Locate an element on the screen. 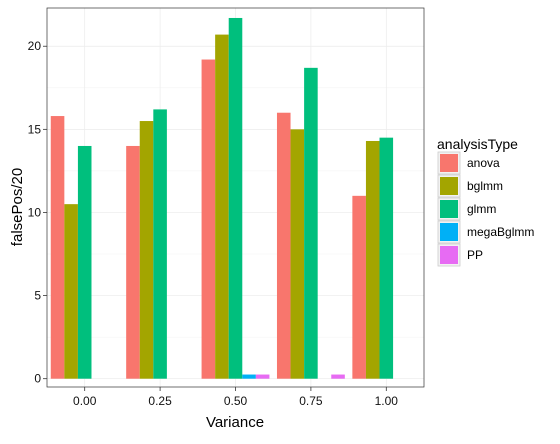 The image size is (560, 444). legend-swatch-PP is located at coordinates (449, 255).